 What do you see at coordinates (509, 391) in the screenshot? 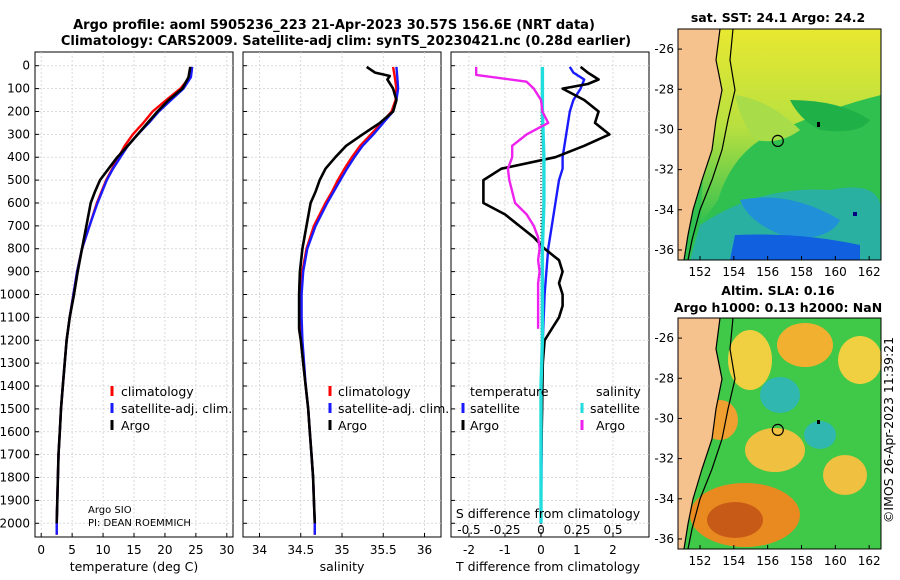
I see `legend-header-temperature: temperature` at bounding box center [509, 391].